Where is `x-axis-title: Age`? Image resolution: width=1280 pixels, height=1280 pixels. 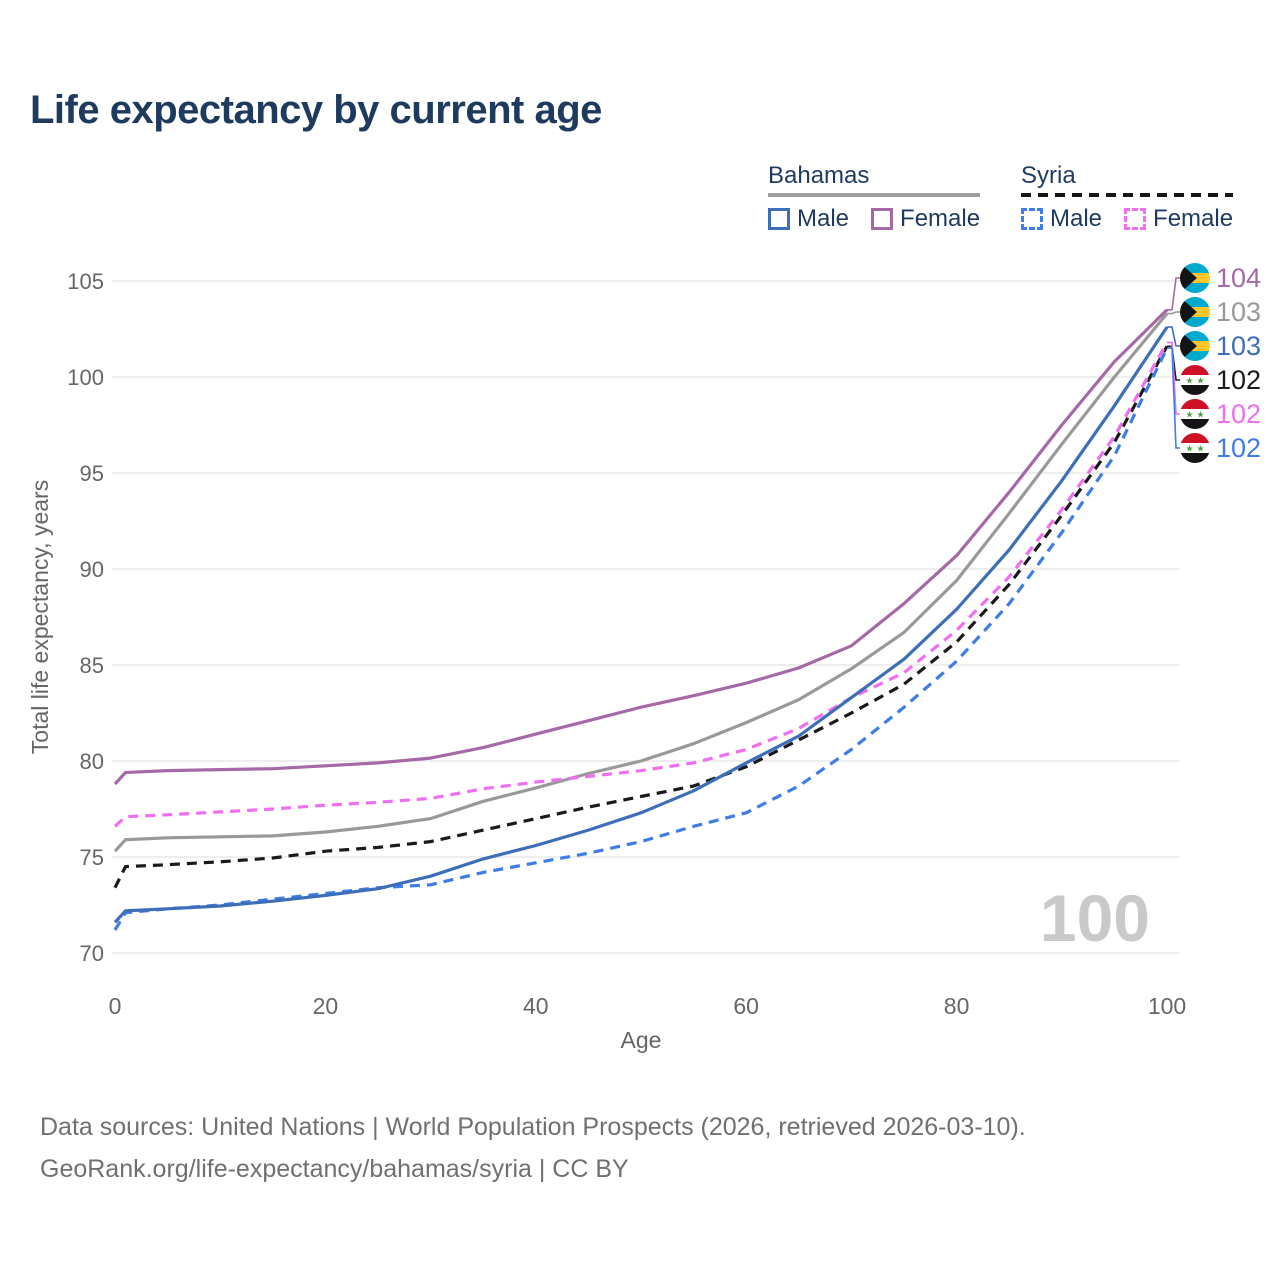
x-axis-title: Age is located at coordinates (641, 1040).